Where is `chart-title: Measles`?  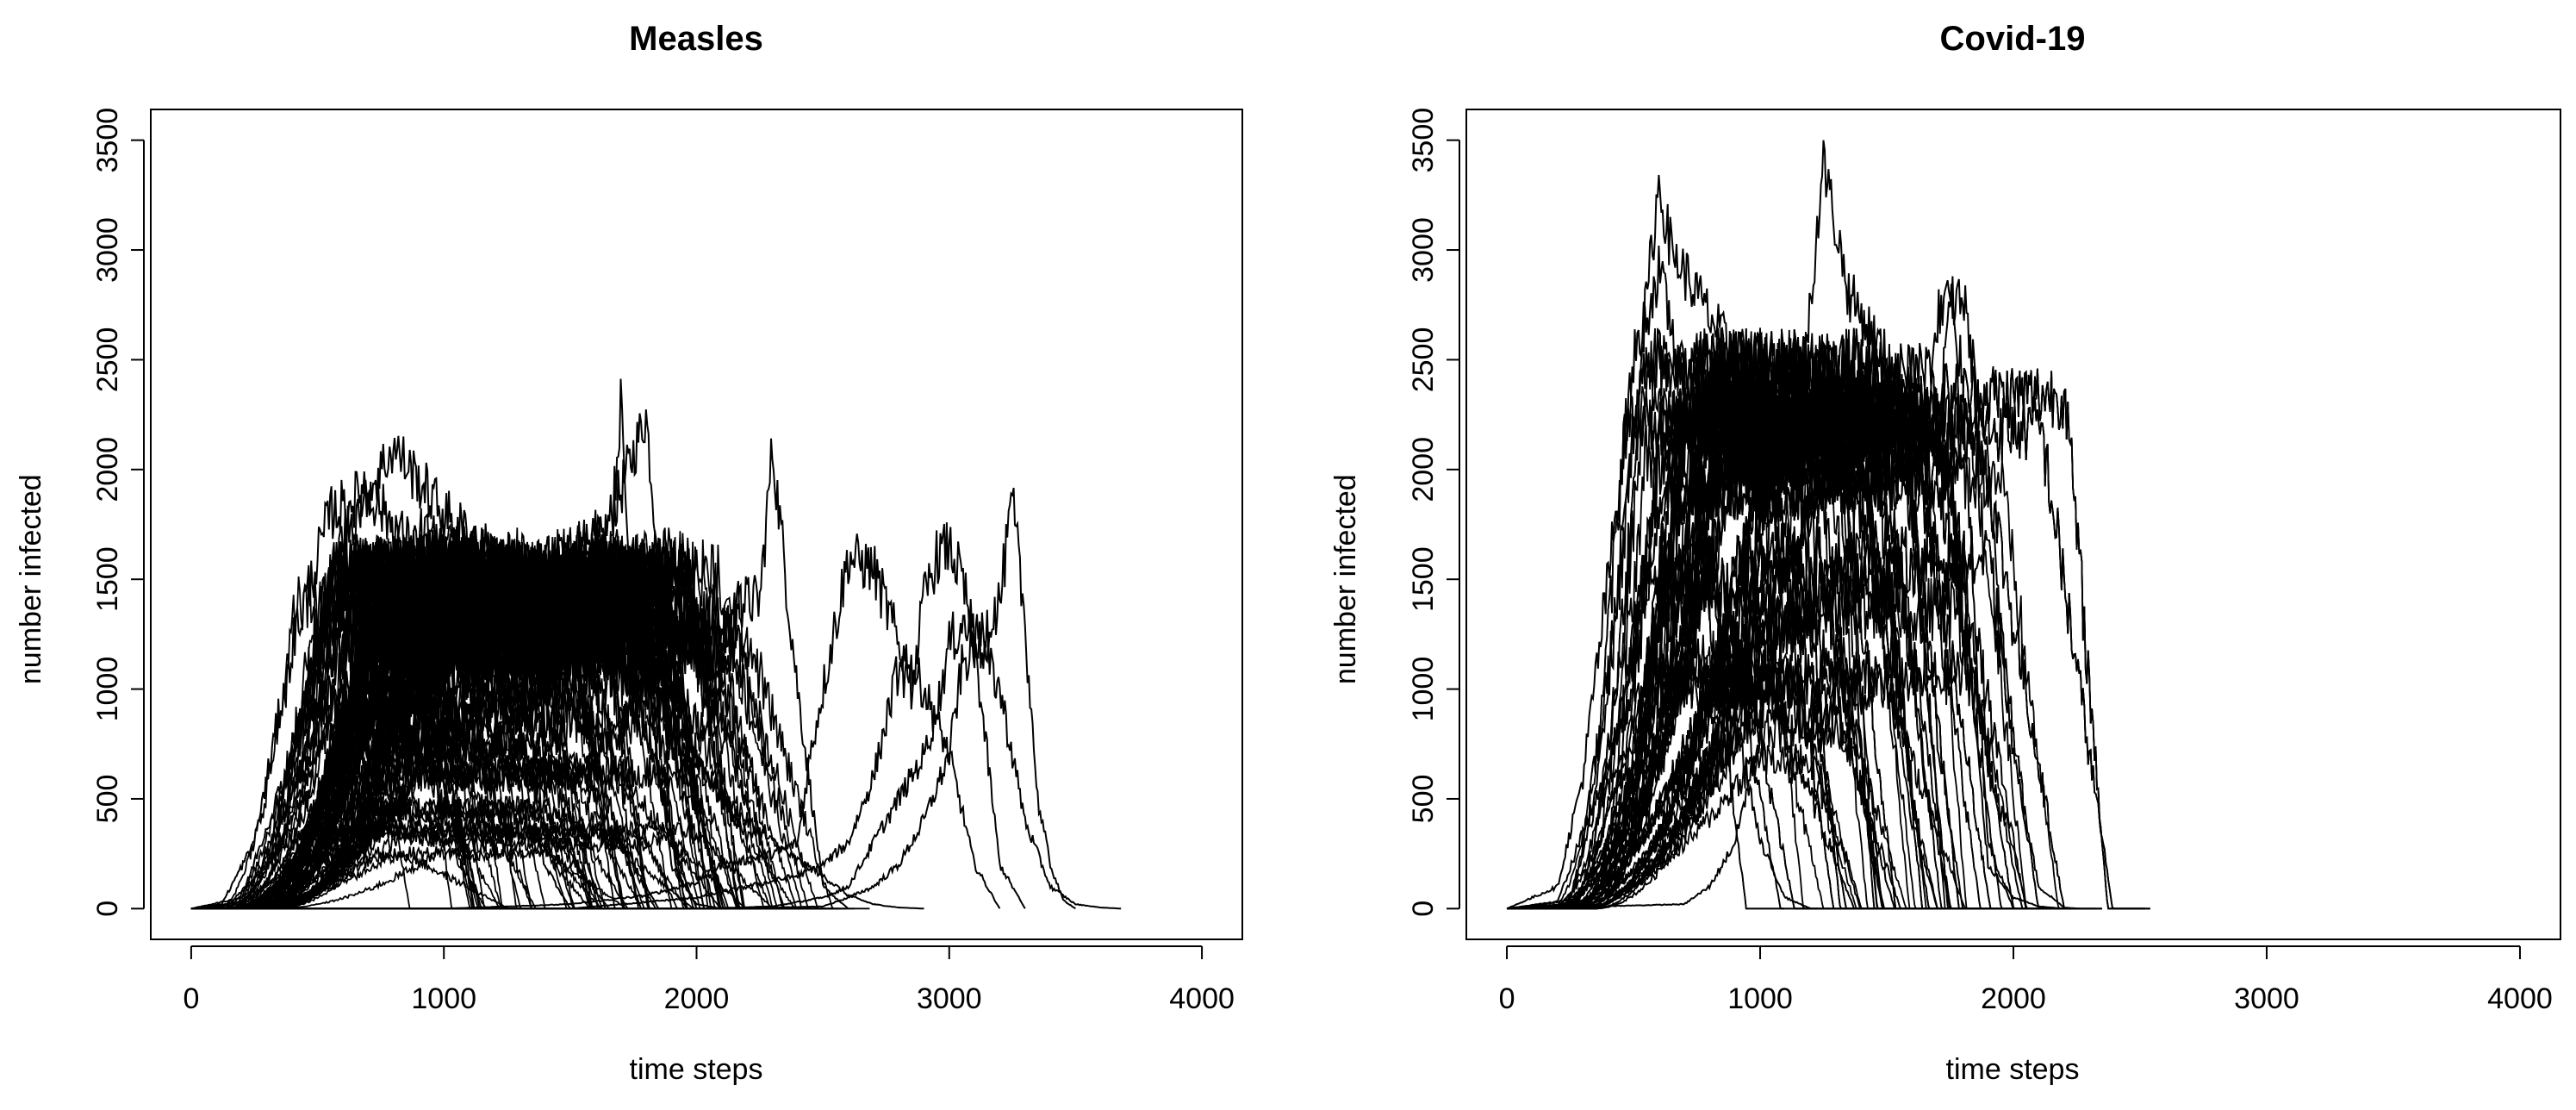 chart-title: Measles is located at coordinates (696, 39).